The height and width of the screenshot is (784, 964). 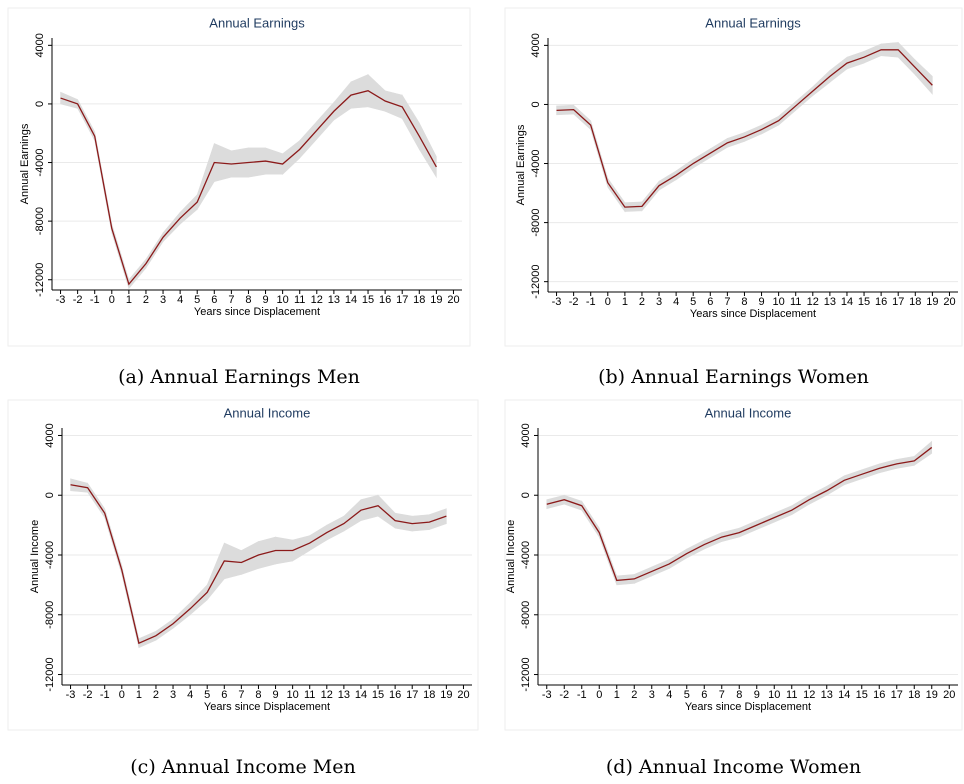 I want to click on chart-title: Annual Income, so click(x=267, y=412).